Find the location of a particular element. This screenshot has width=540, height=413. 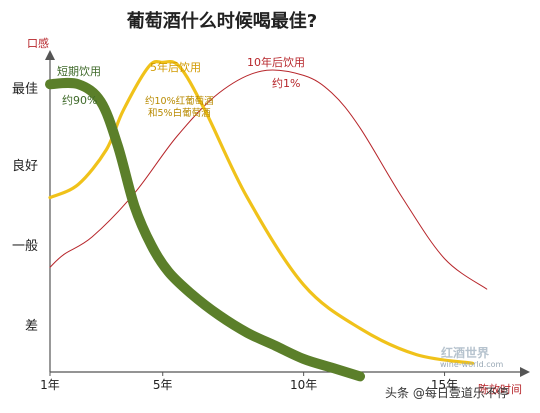

x-tick-label: 10年 is located at coordinates (303, 385).